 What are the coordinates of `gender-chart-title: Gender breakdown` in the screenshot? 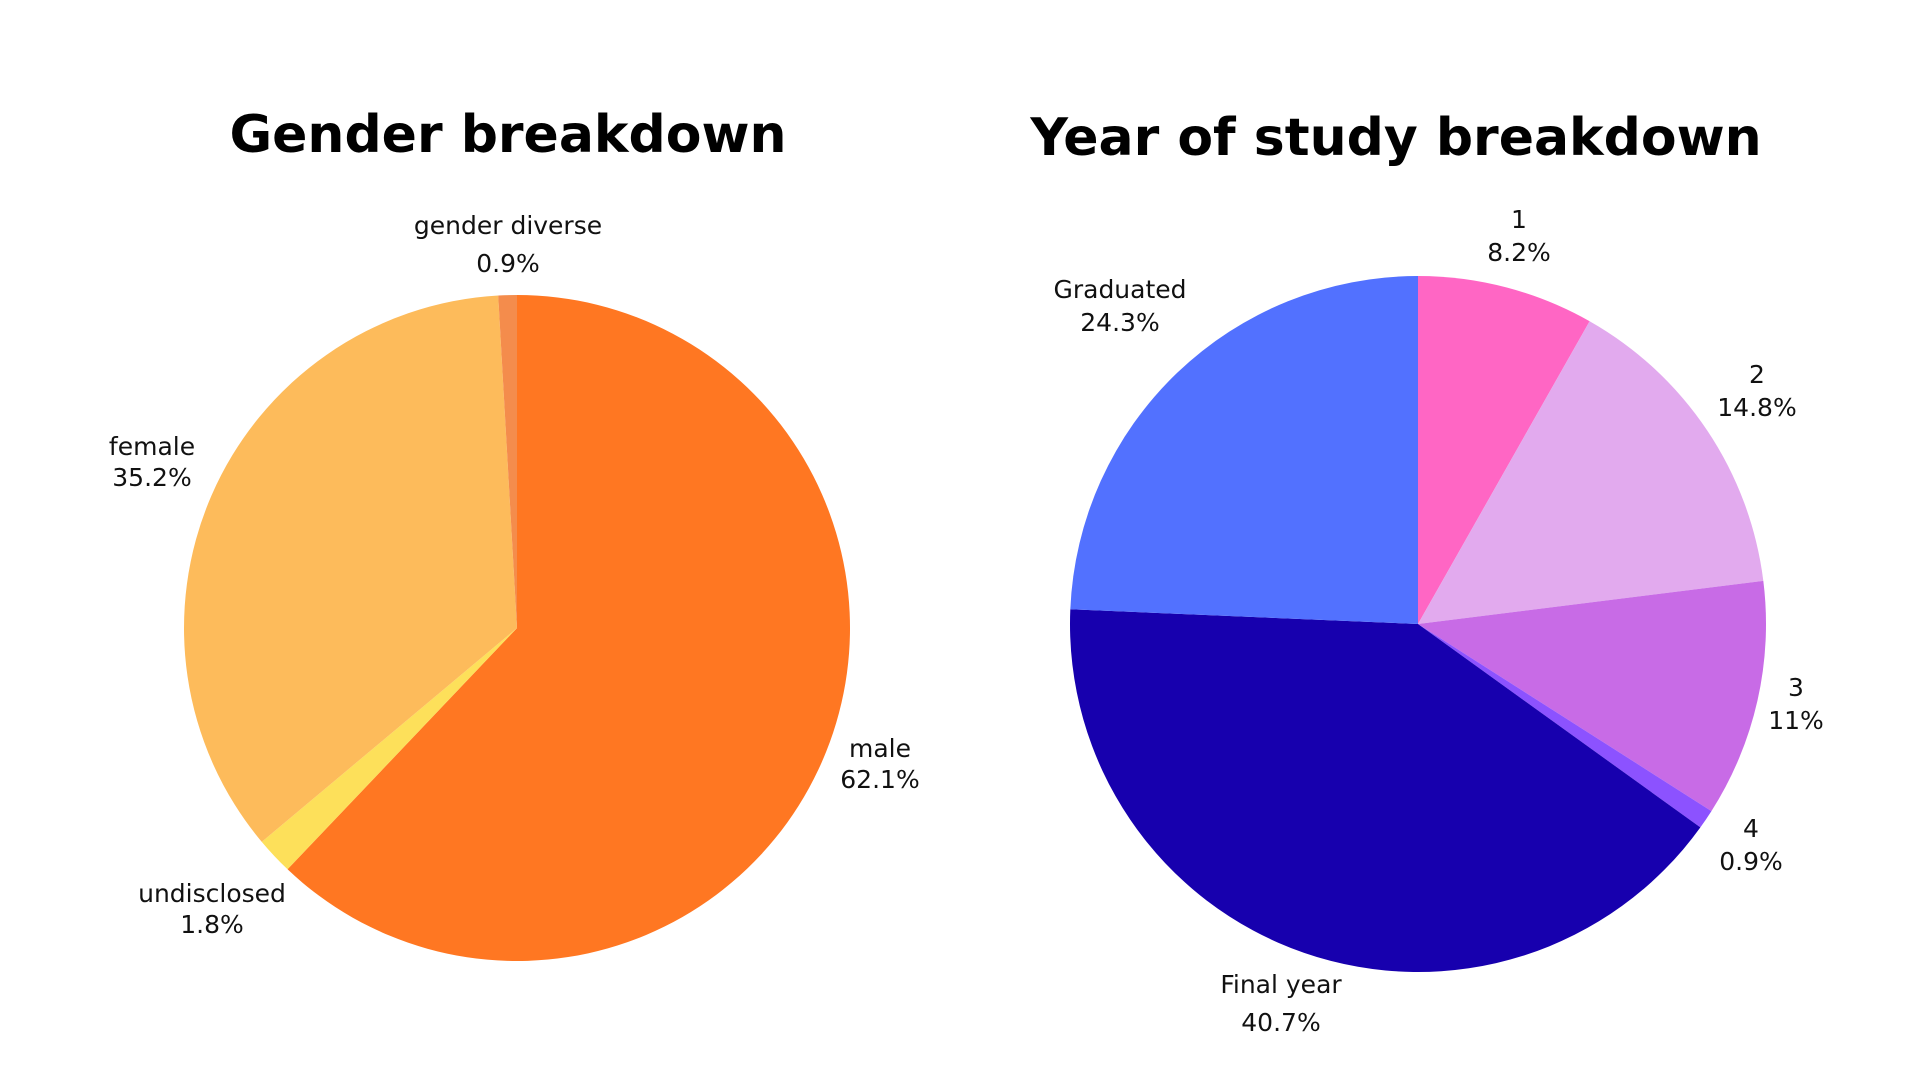 It's located at (507, 135).